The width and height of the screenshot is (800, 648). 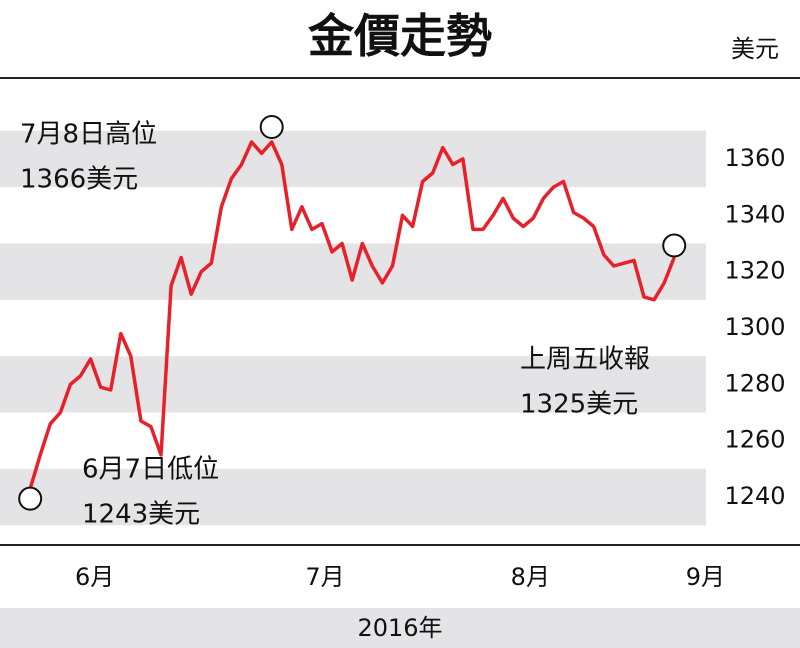 I want to click on x-axis-label: 2016年, so click(x=399, y=628).